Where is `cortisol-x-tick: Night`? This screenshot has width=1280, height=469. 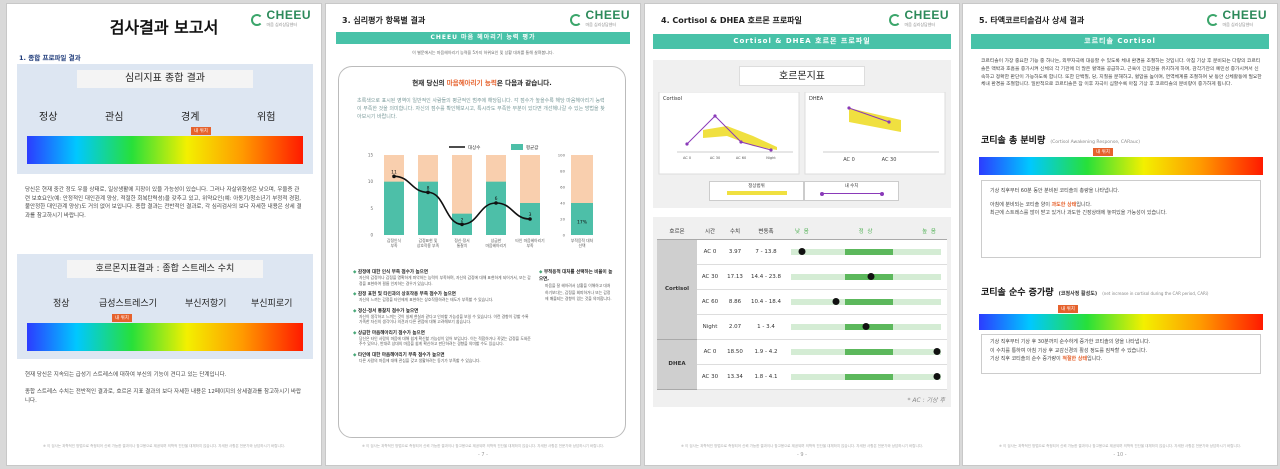
cortisol-x-tick: Night is located at coordinates (771, 158).